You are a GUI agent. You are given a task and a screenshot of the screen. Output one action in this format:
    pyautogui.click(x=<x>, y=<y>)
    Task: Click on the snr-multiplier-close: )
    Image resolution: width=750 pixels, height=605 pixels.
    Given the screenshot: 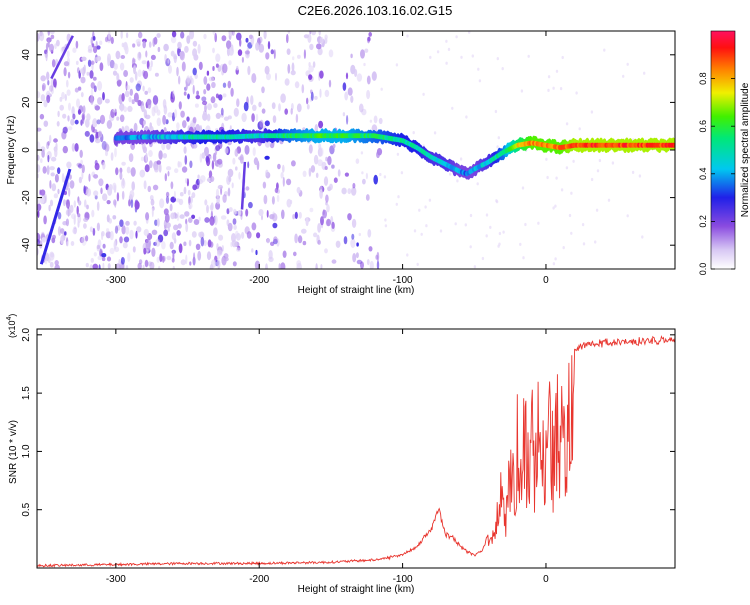 What is the action you would take?
    pyautogui.click(x=12, y=315)
    